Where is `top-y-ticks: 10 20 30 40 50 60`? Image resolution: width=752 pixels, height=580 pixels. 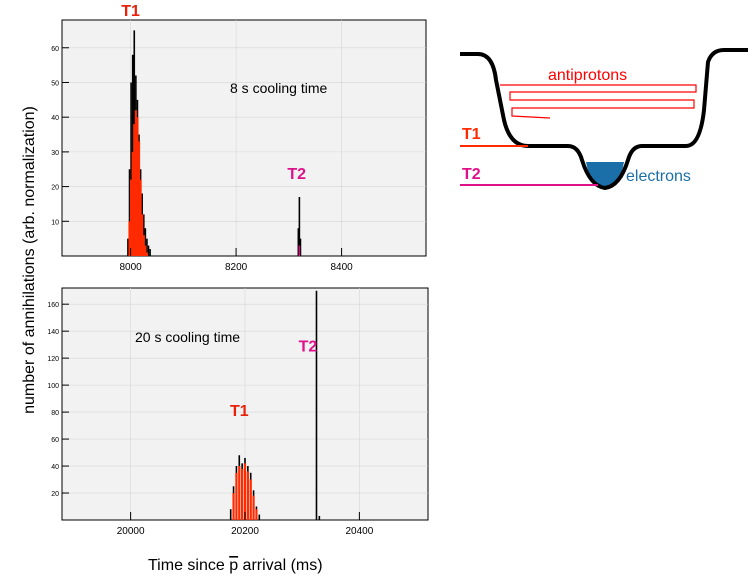 top-y-ticks: 10 20 30 40 50 60 is located at coordinates (60, 136).